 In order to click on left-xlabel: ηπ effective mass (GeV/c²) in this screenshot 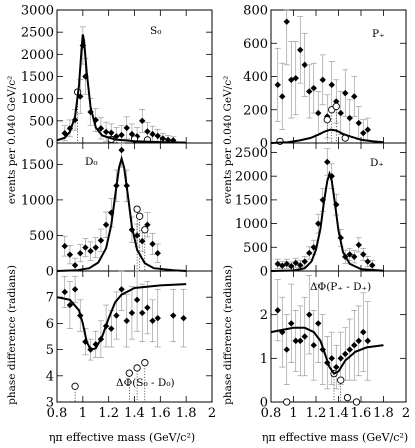, I will do `click(122, 437)`.